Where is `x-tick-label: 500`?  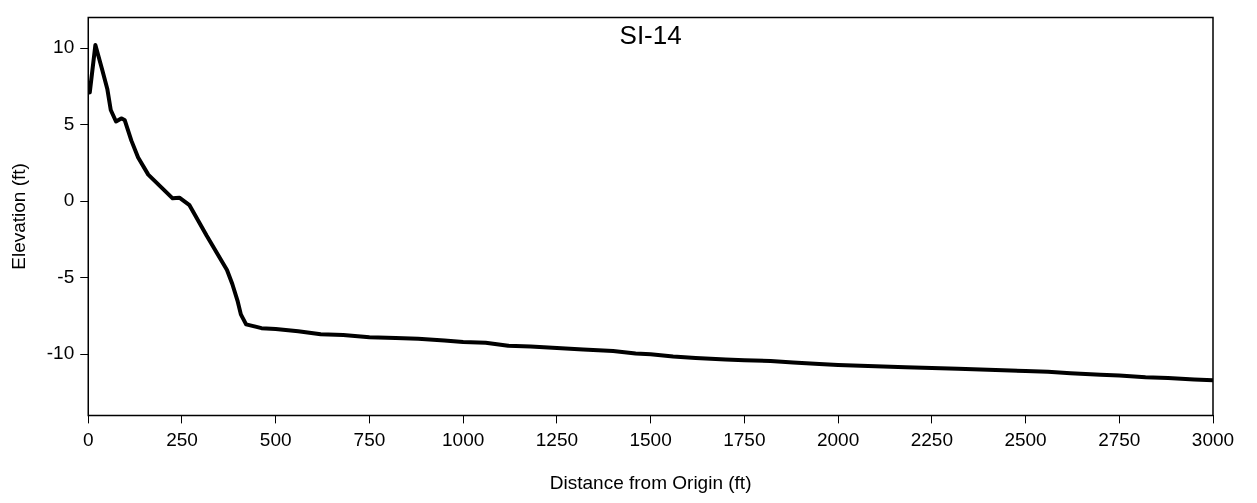 x-tick-label: 500 is located at coordinates (275, 440).